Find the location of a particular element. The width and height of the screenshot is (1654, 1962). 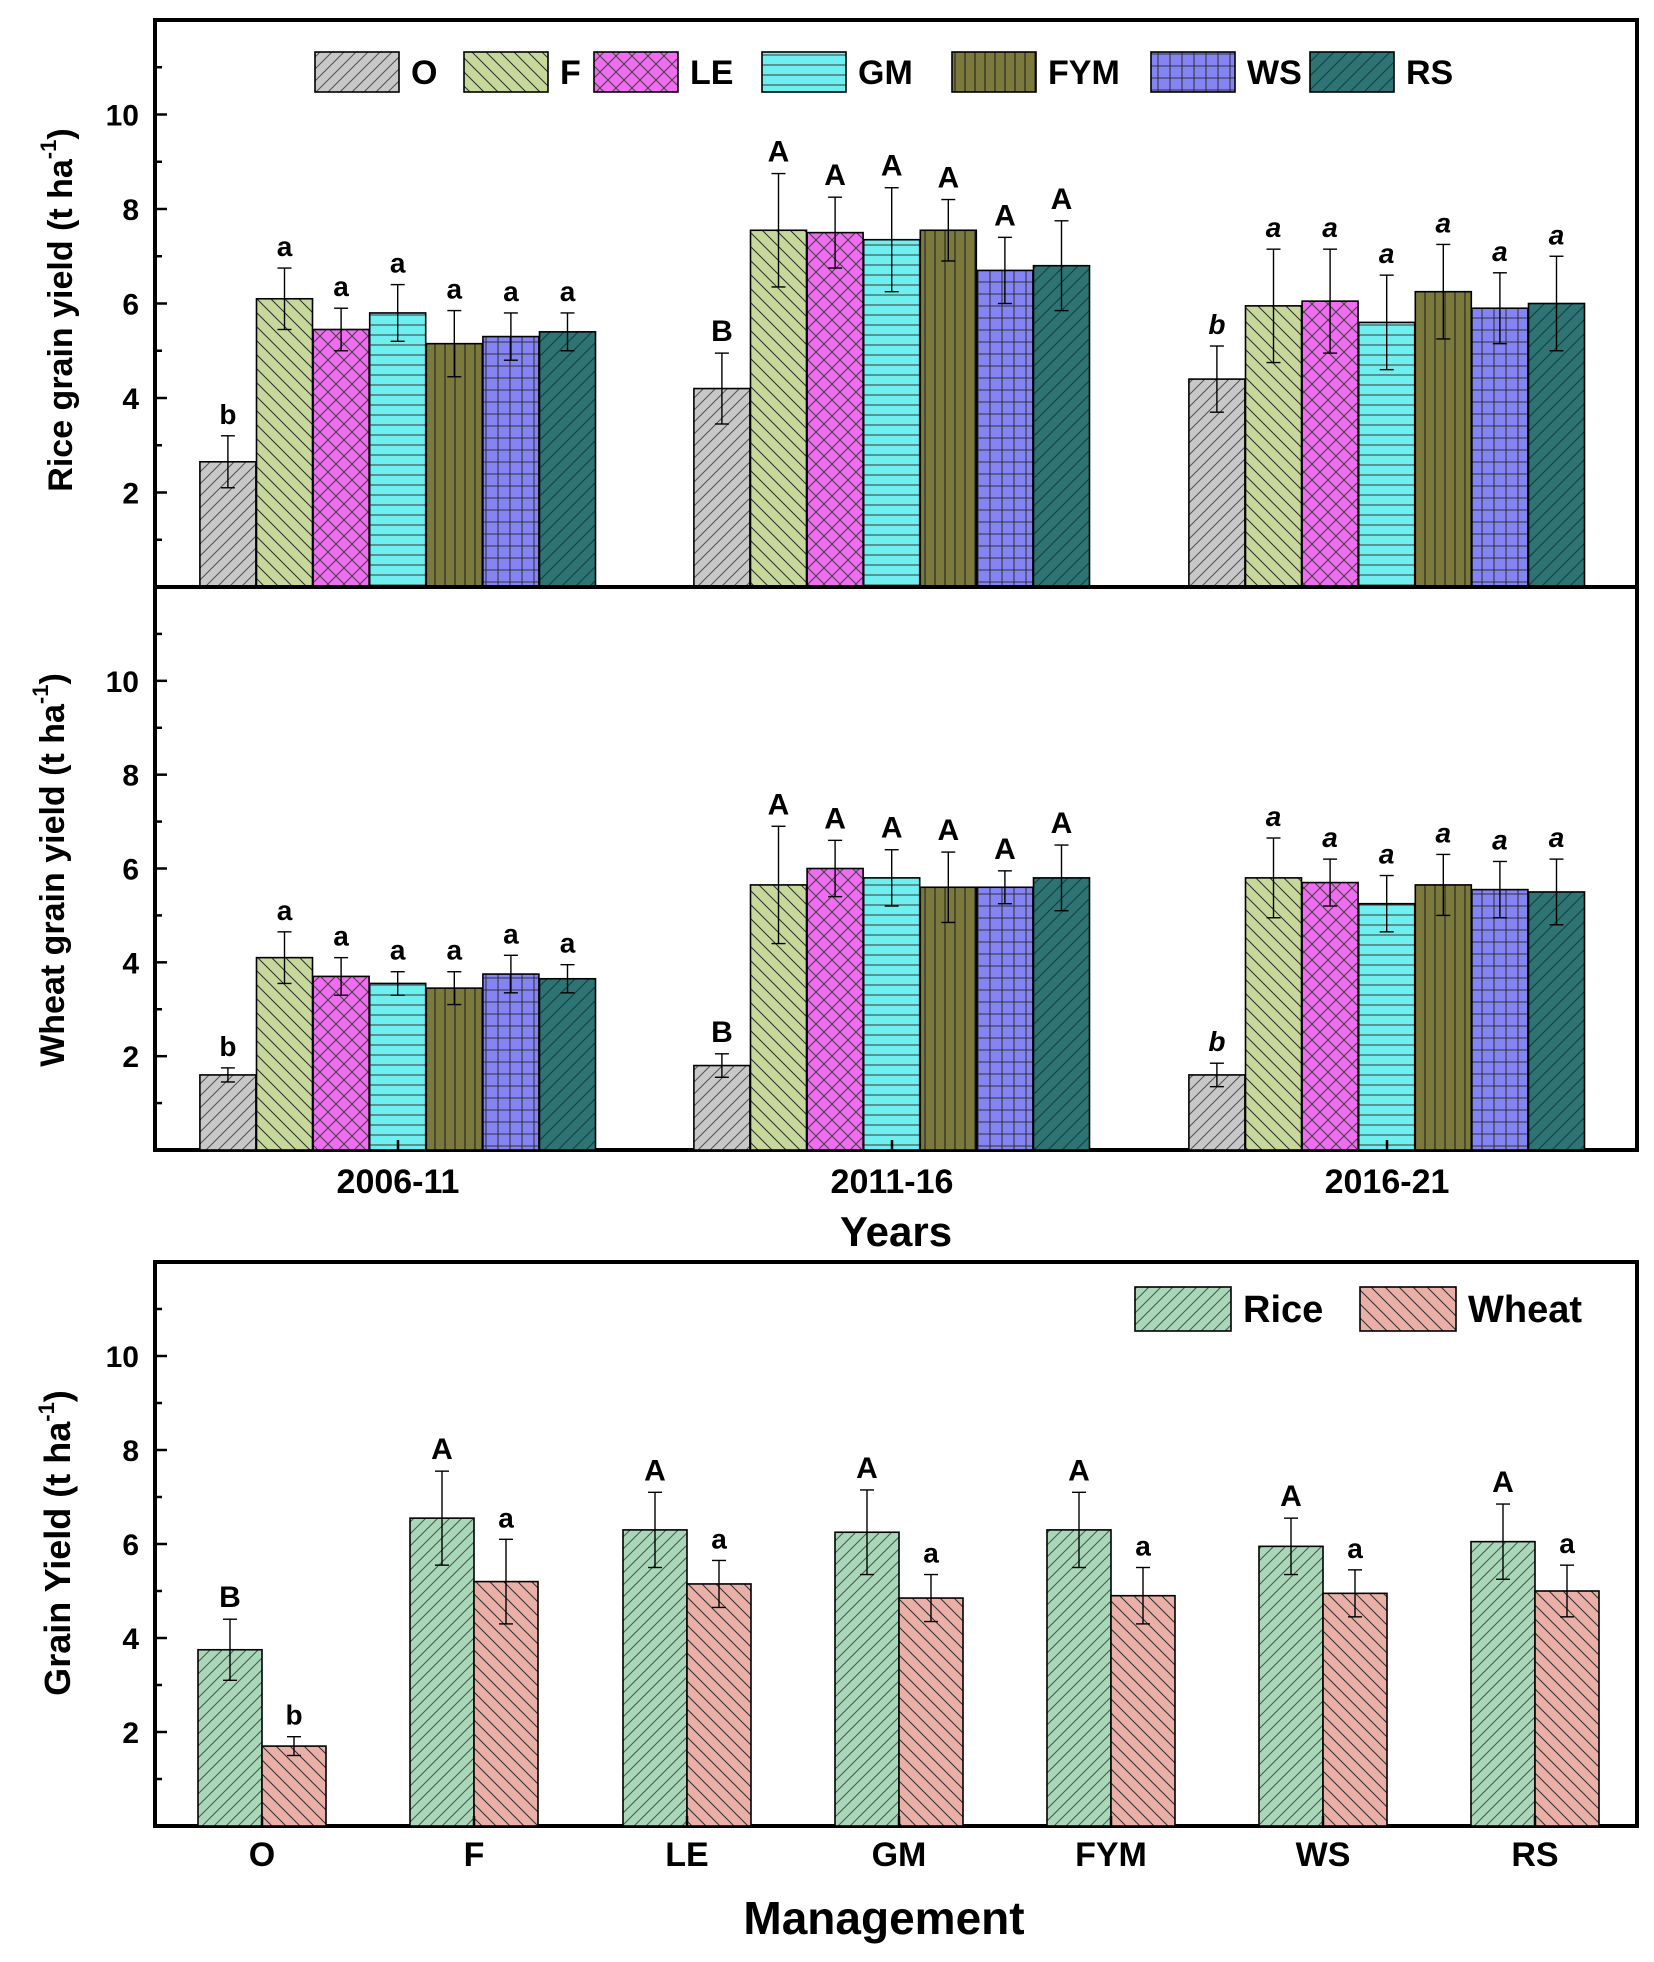

bar-wheat-o is located at coordinates (294, 1786).